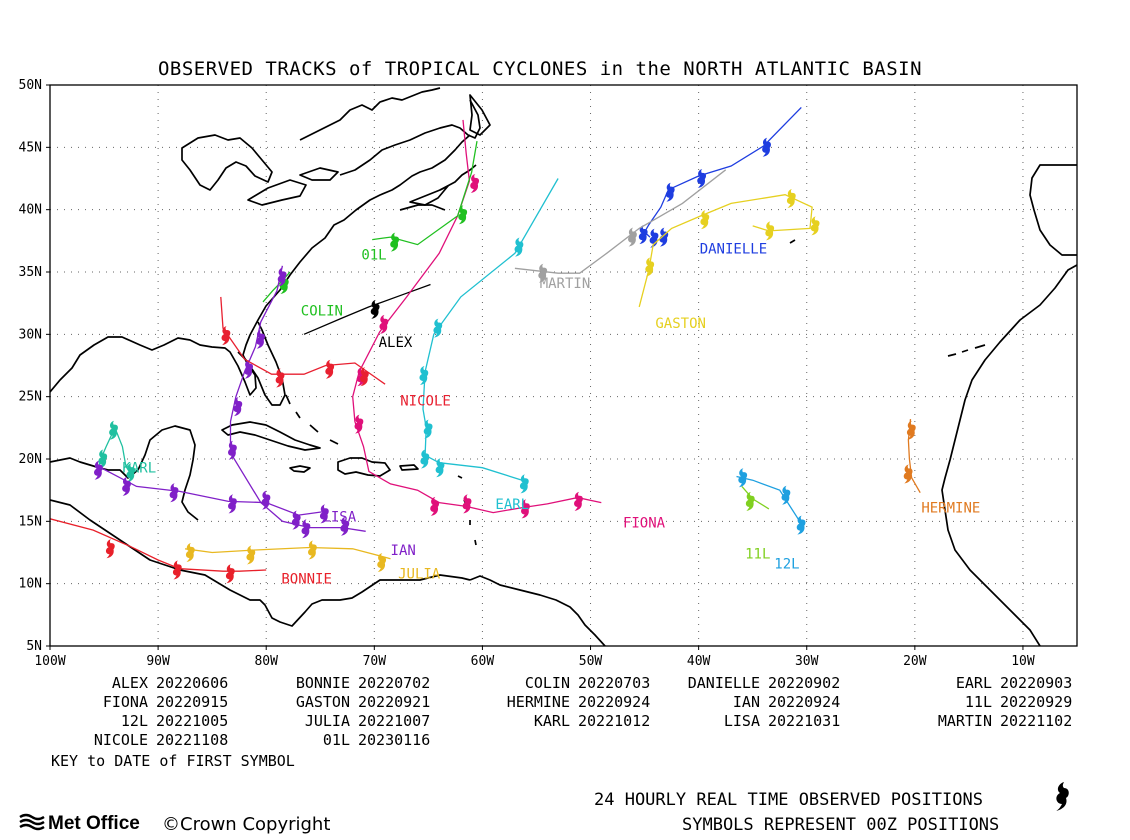  Describe the element at coordinates (30, 272) in the screenshot. I see `lat-tick-label: 35N` at that location.